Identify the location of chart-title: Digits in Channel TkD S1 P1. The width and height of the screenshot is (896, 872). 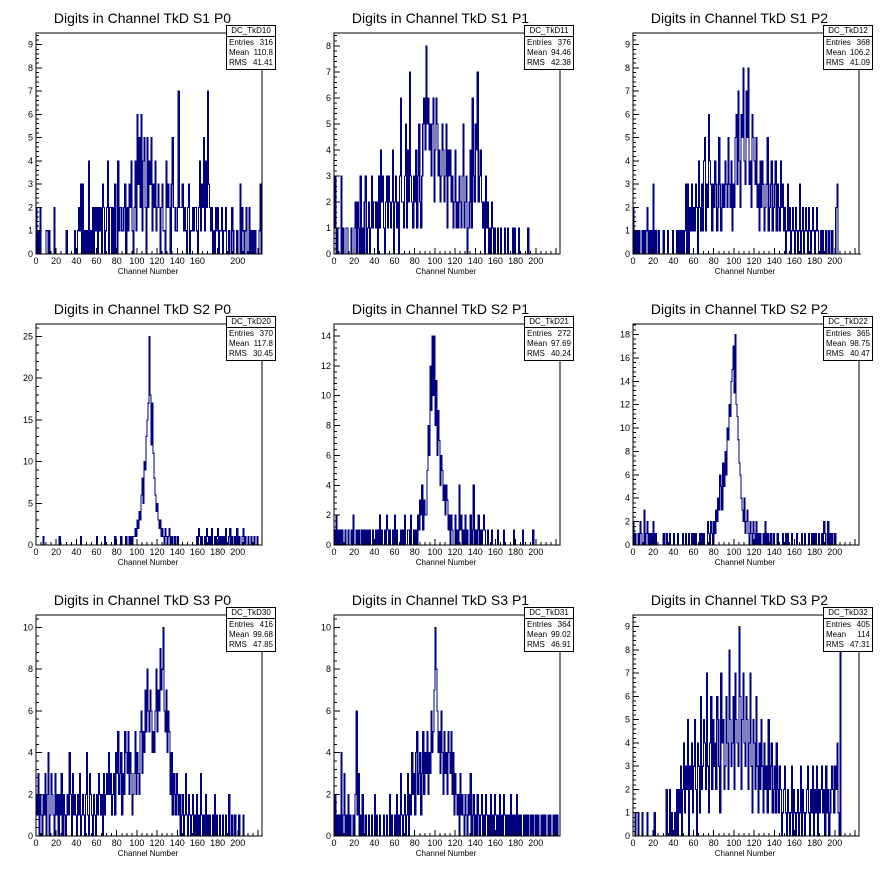
(440, 18).